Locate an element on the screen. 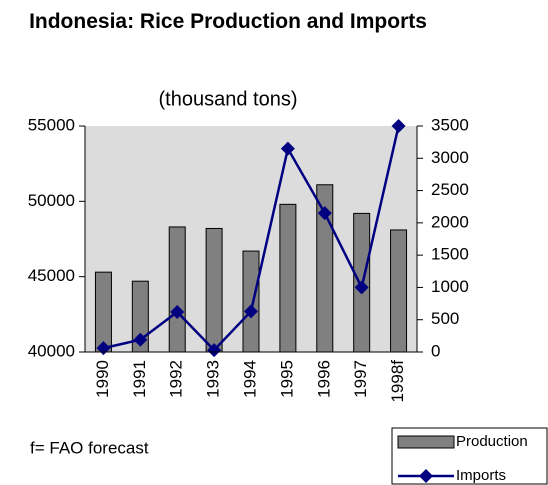  y2-tick-label: 1000 is located at coordinates (450, 286).